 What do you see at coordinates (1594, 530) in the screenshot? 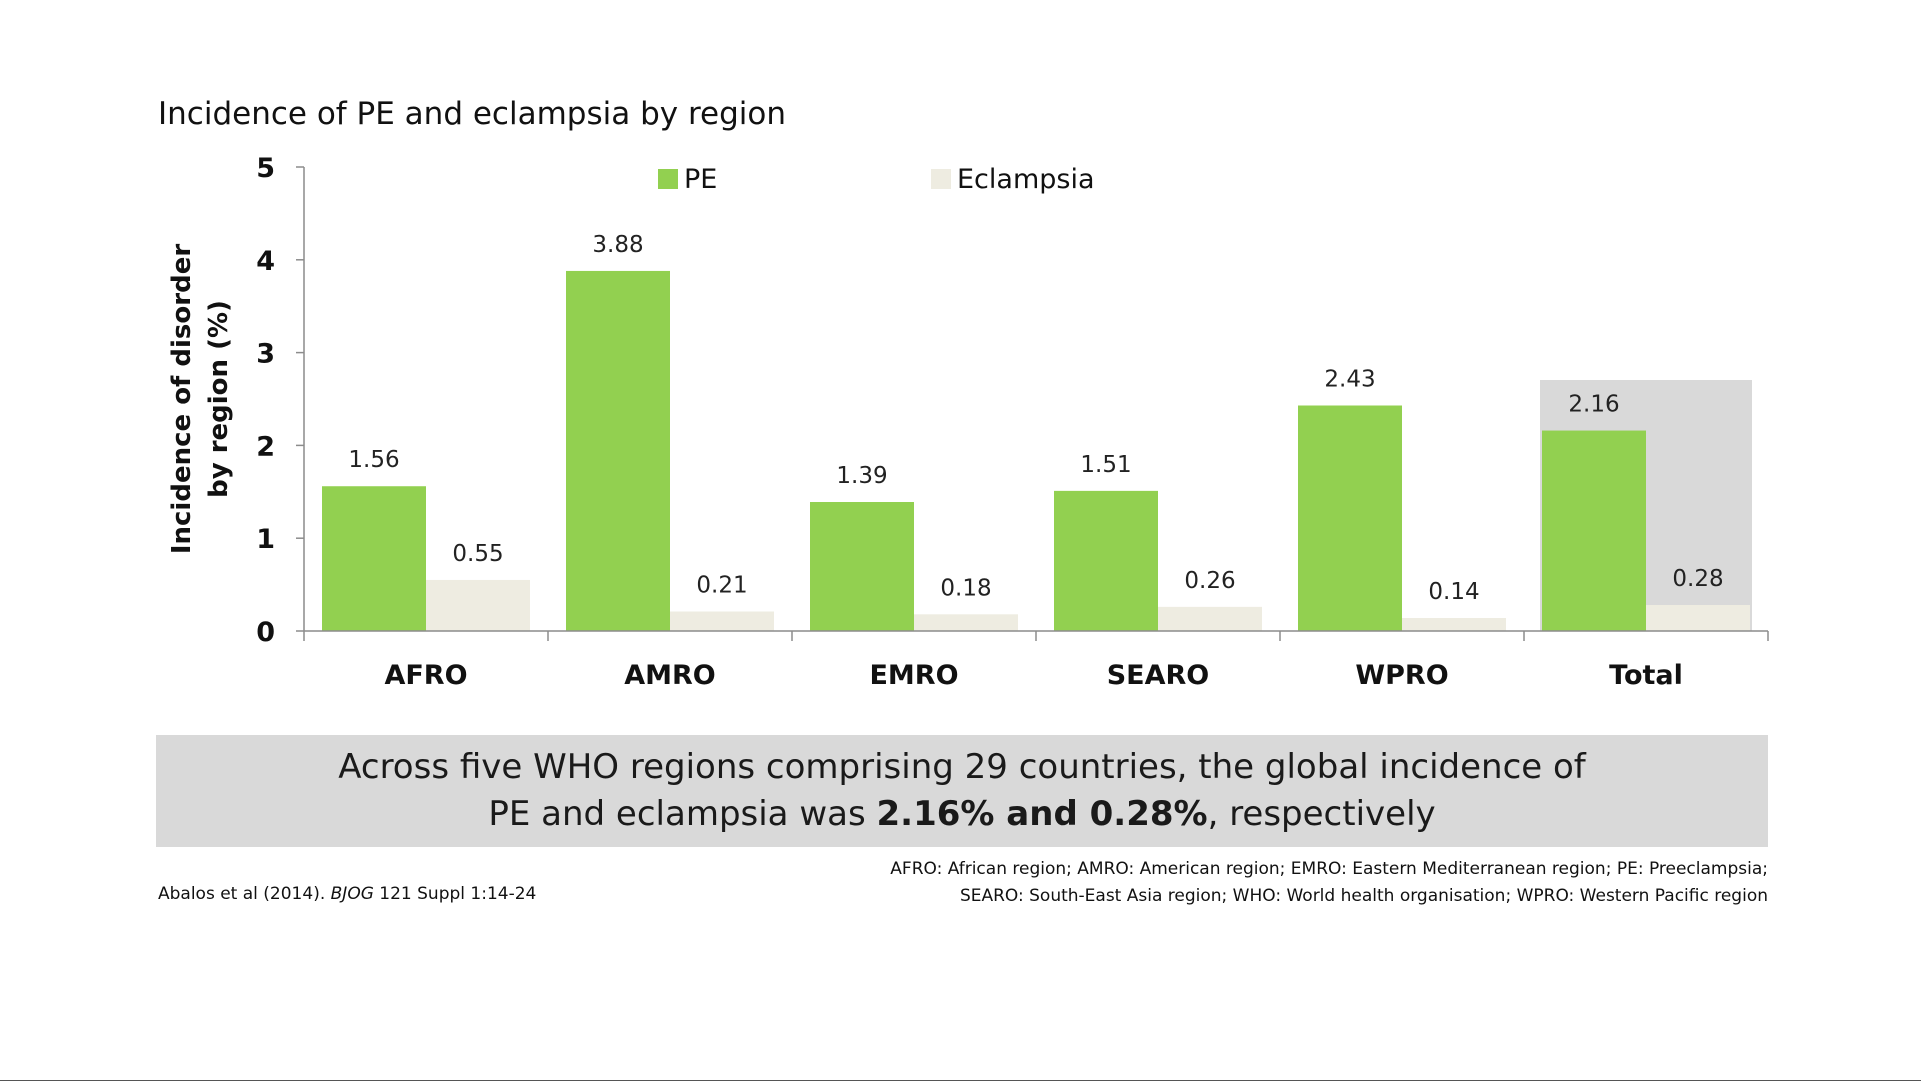
I see `bar-pe-total` at bounding box center [1594, 530].